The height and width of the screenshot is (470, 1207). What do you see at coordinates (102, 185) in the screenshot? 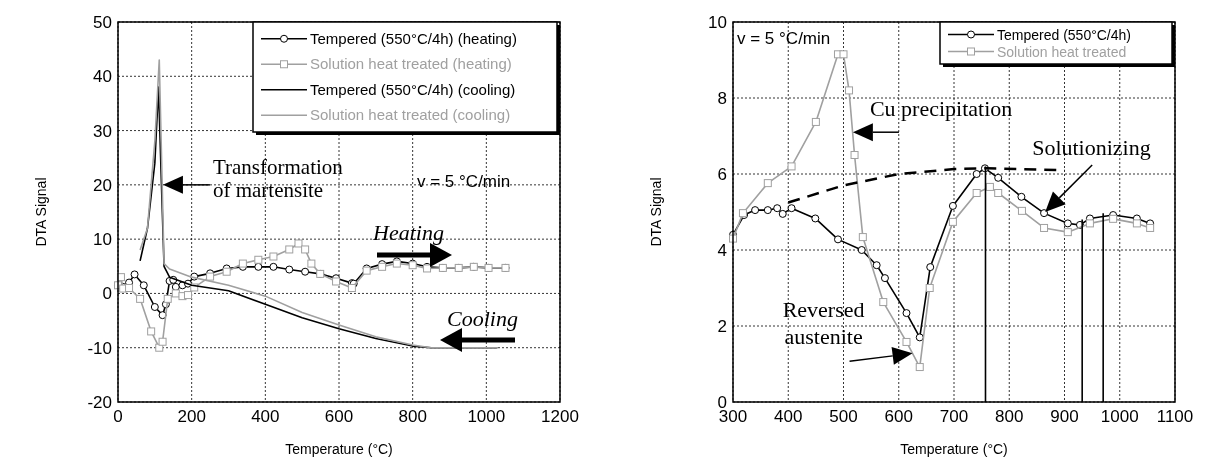
I see `y-tick-label: 20` at bounding box center [102, 185].